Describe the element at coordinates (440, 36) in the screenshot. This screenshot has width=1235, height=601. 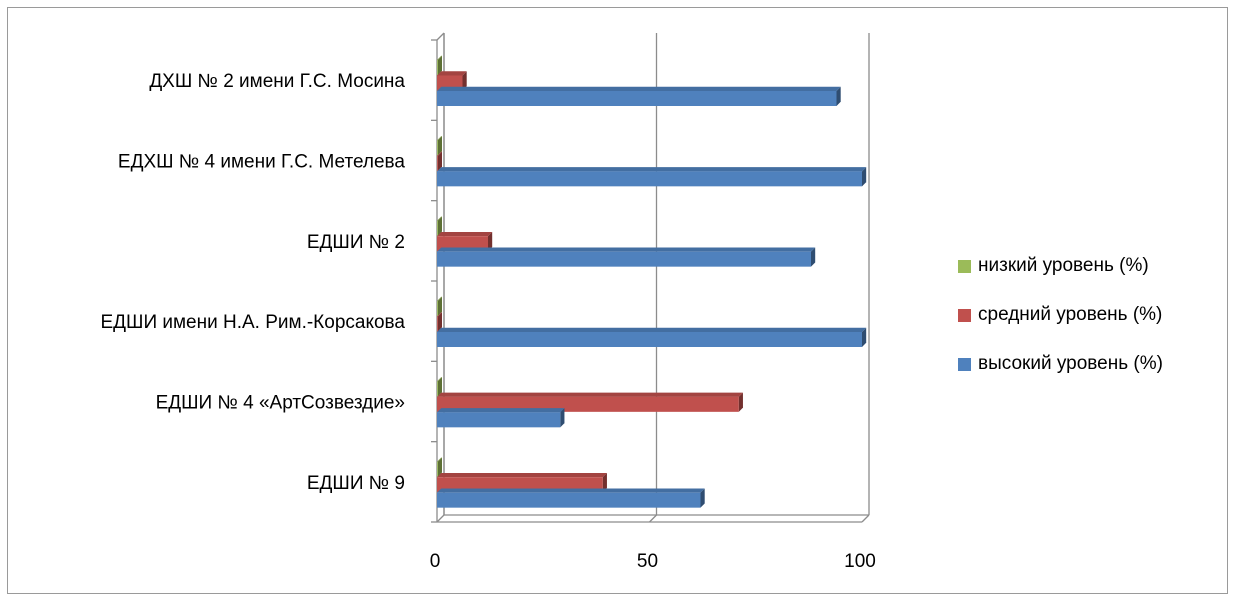
I see `left-wall-top` at that location.